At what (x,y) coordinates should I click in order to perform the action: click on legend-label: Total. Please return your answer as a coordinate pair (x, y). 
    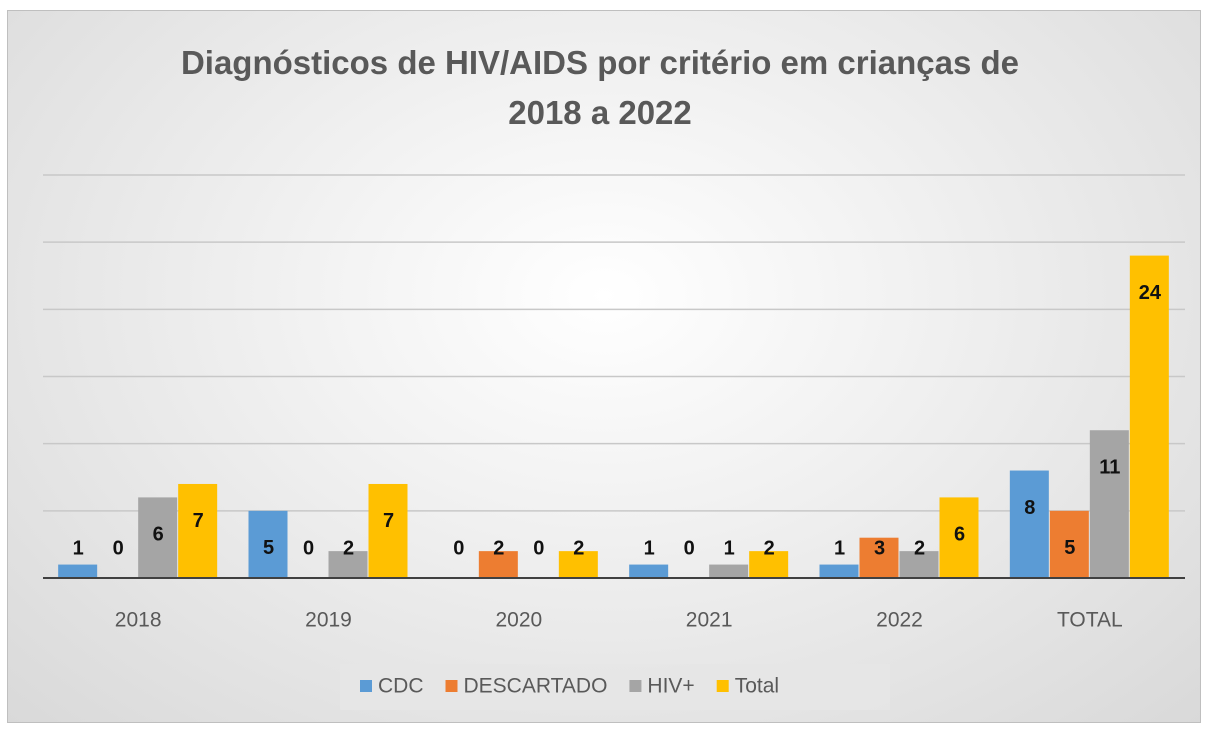
    Looking at the image, I should click on (757, 686).